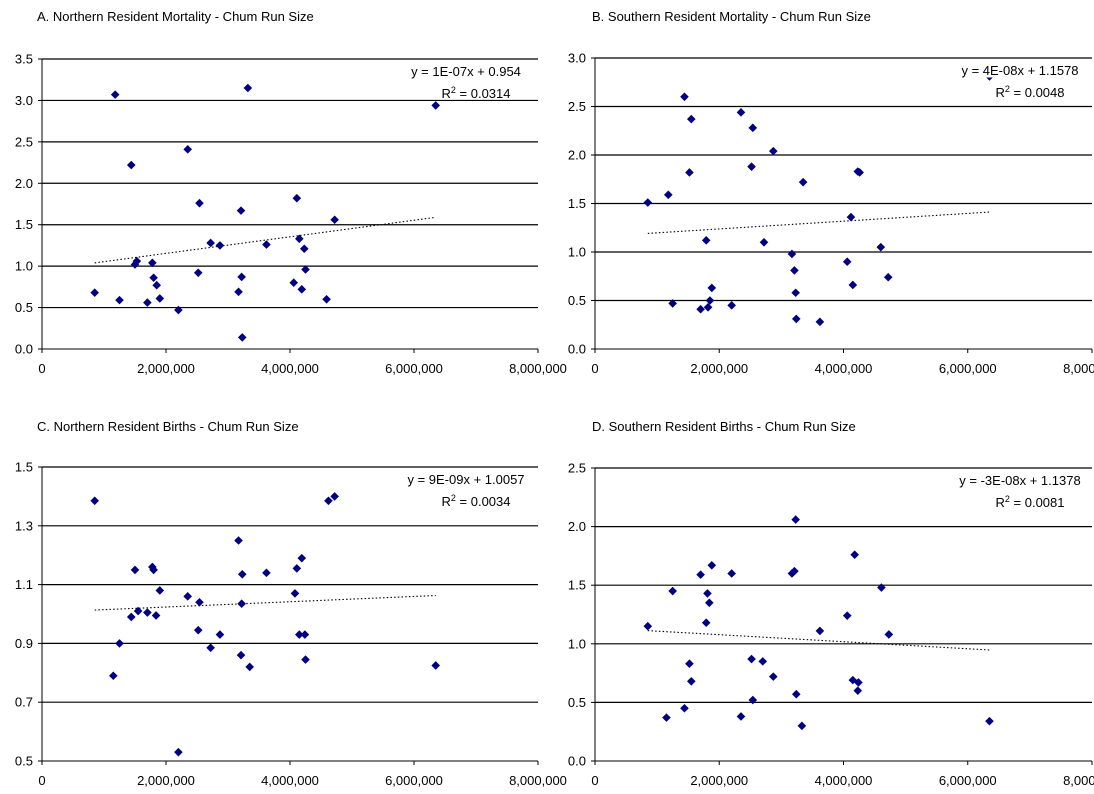 The height and width of the screenshot is (794, 1094). What do you see at coordinates (1019, 70) in the screenshot?
I see `equation-bg: y = 4E-08x + 1.1578` at bounding box center [1019, 70].